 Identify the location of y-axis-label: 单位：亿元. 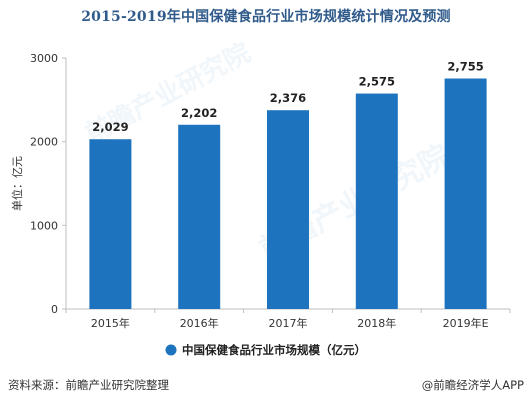
(17, 183).